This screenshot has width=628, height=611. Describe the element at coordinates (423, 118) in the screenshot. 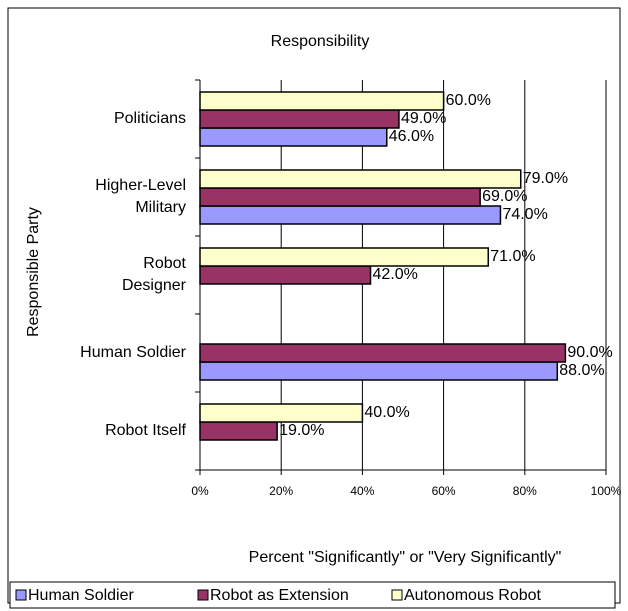

I see `data-label: 49.0%` at that location.